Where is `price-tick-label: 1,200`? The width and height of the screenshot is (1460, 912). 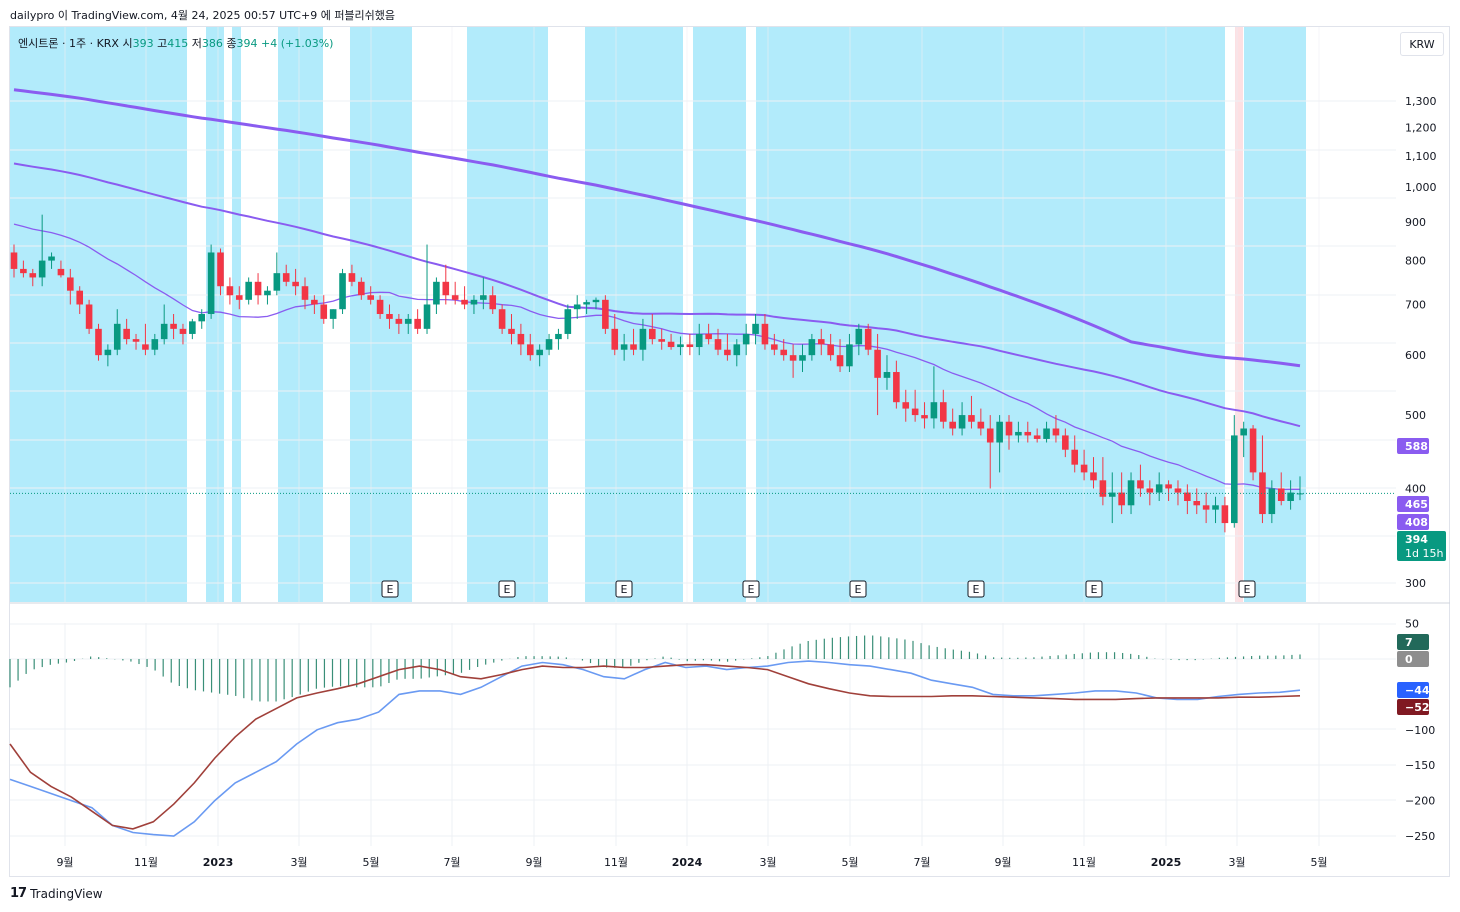 price-tick-label: 1,200 is located at coordinates (1421, 127).